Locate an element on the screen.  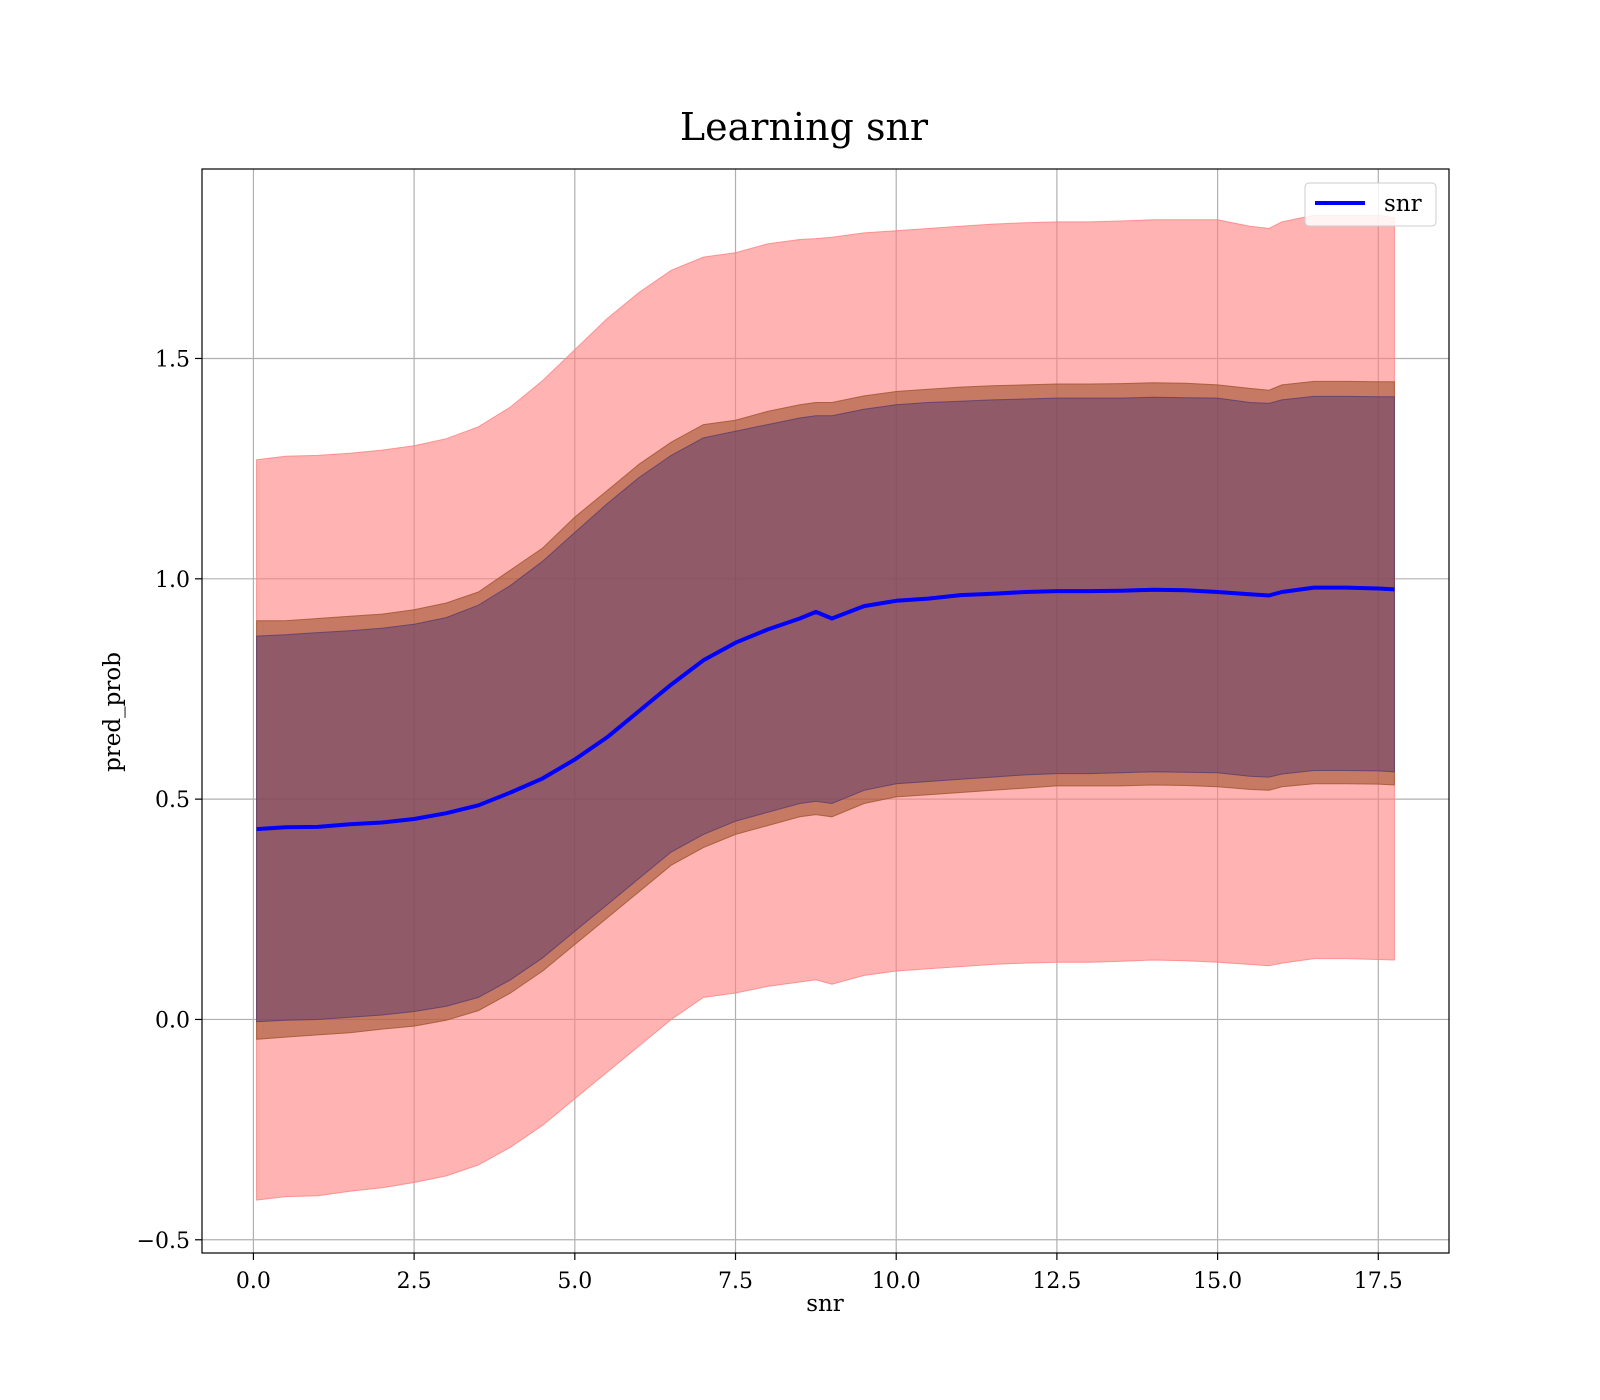
y-axis-label: pred_prob is located at coordinates (113, 712).